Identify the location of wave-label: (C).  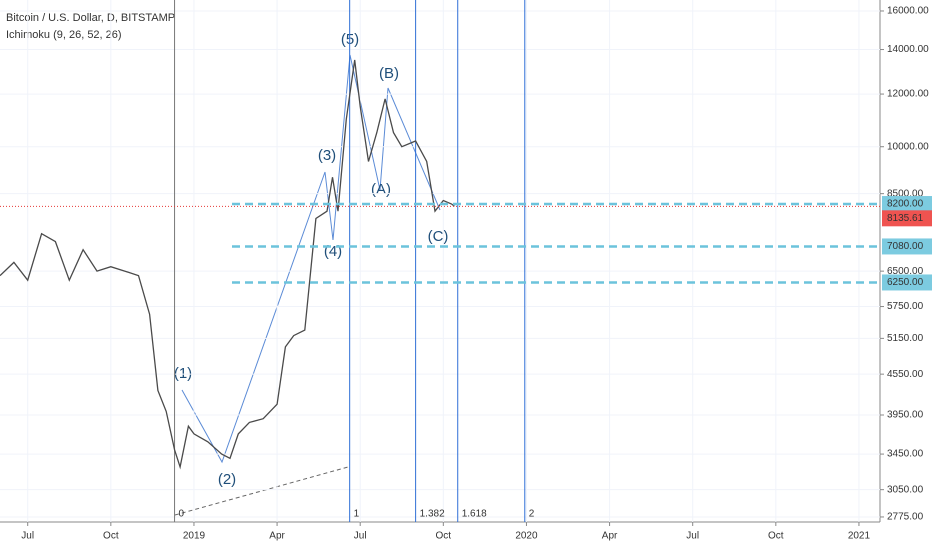
(438, 236).